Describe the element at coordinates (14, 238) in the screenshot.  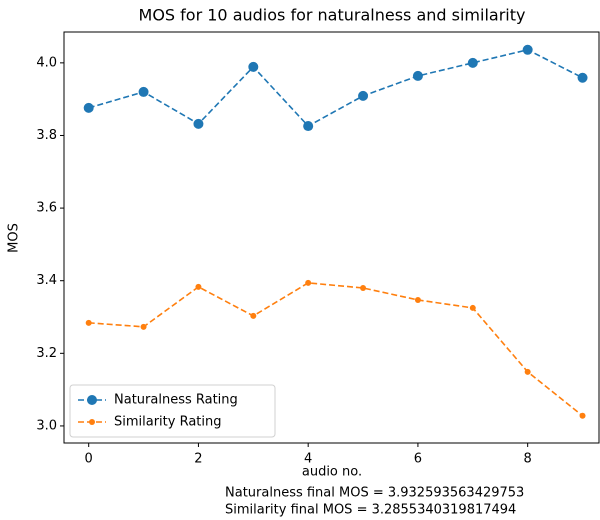
I see `y-axis-label: MOS` at that location.